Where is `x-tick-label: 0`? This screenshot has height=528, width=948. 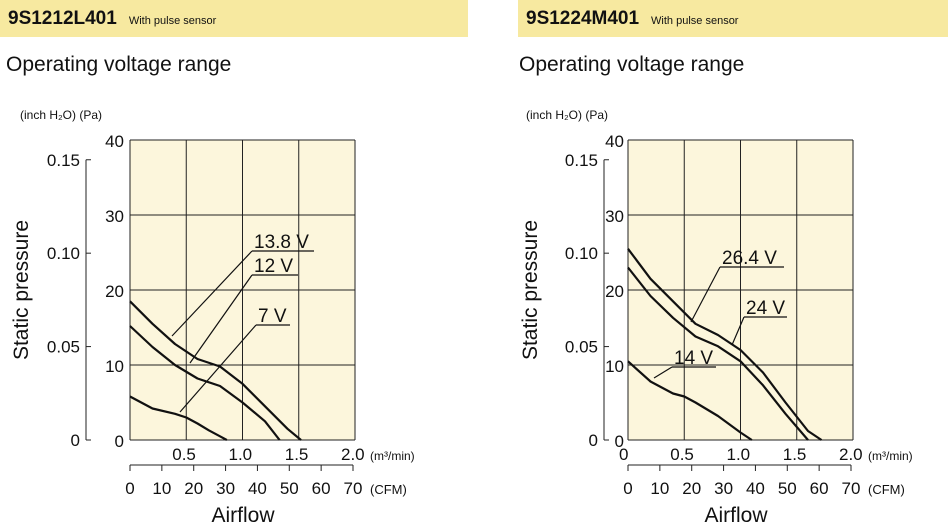
x-tick-label: 0 is located at coordinates (623, 454).